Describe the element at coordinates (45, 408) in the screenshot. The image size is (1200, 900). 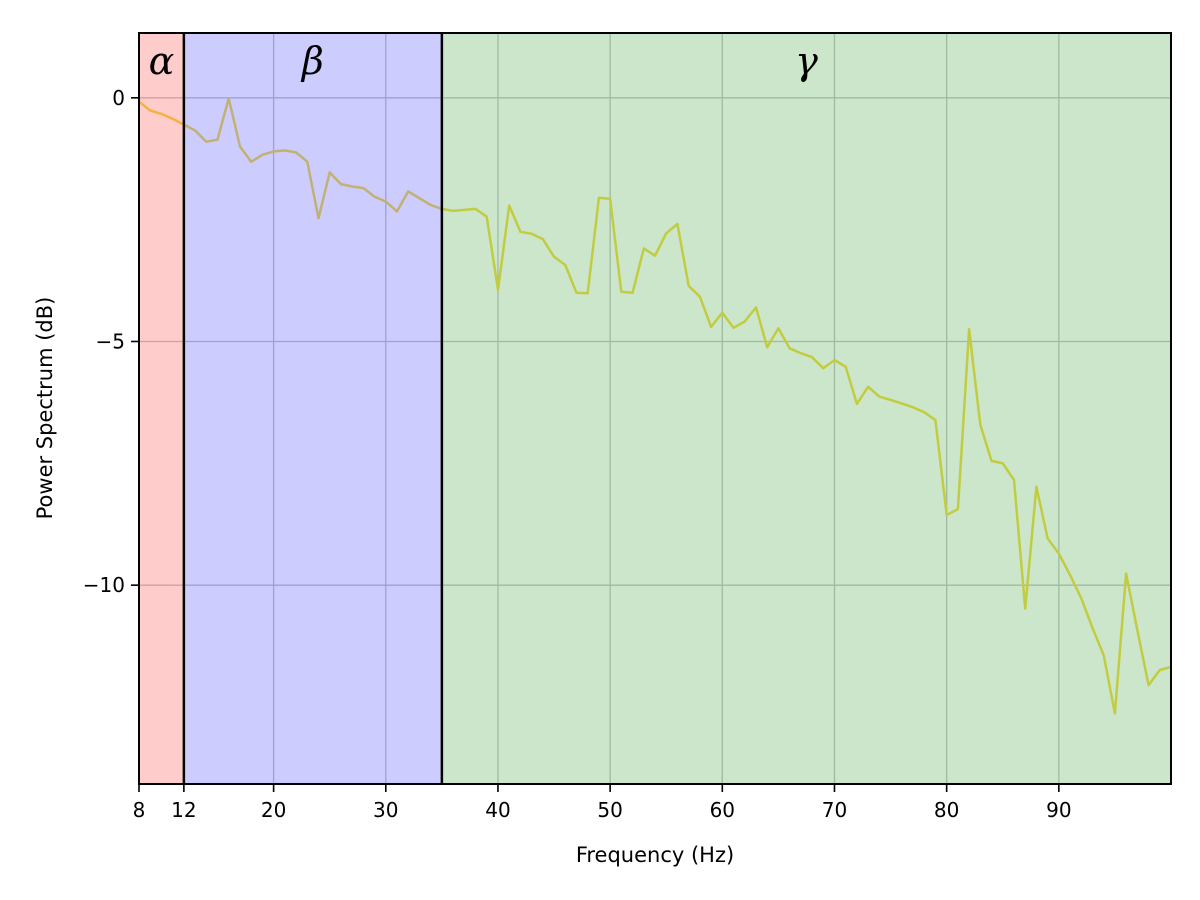
I see `y-axis-label: Power Spectrum (dB)` at that location.